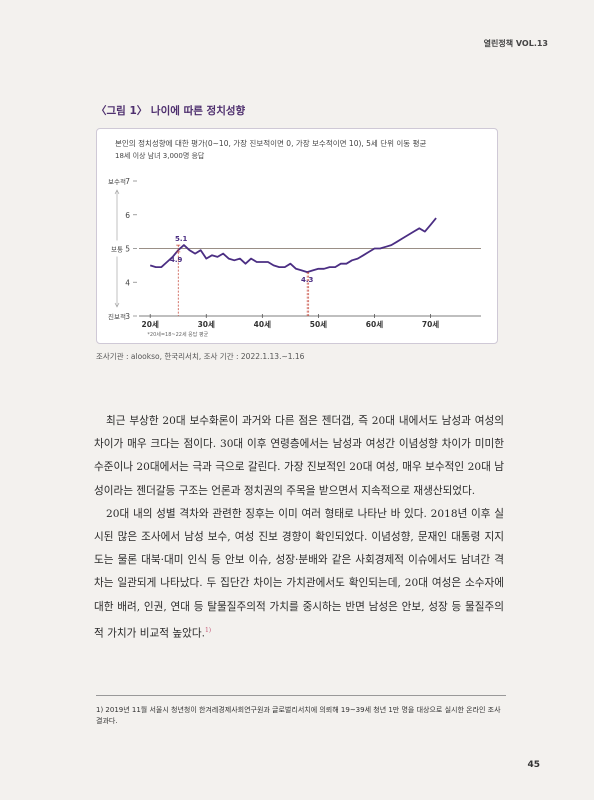  I want to click on y-tick-label: 6, so click(127, 215).